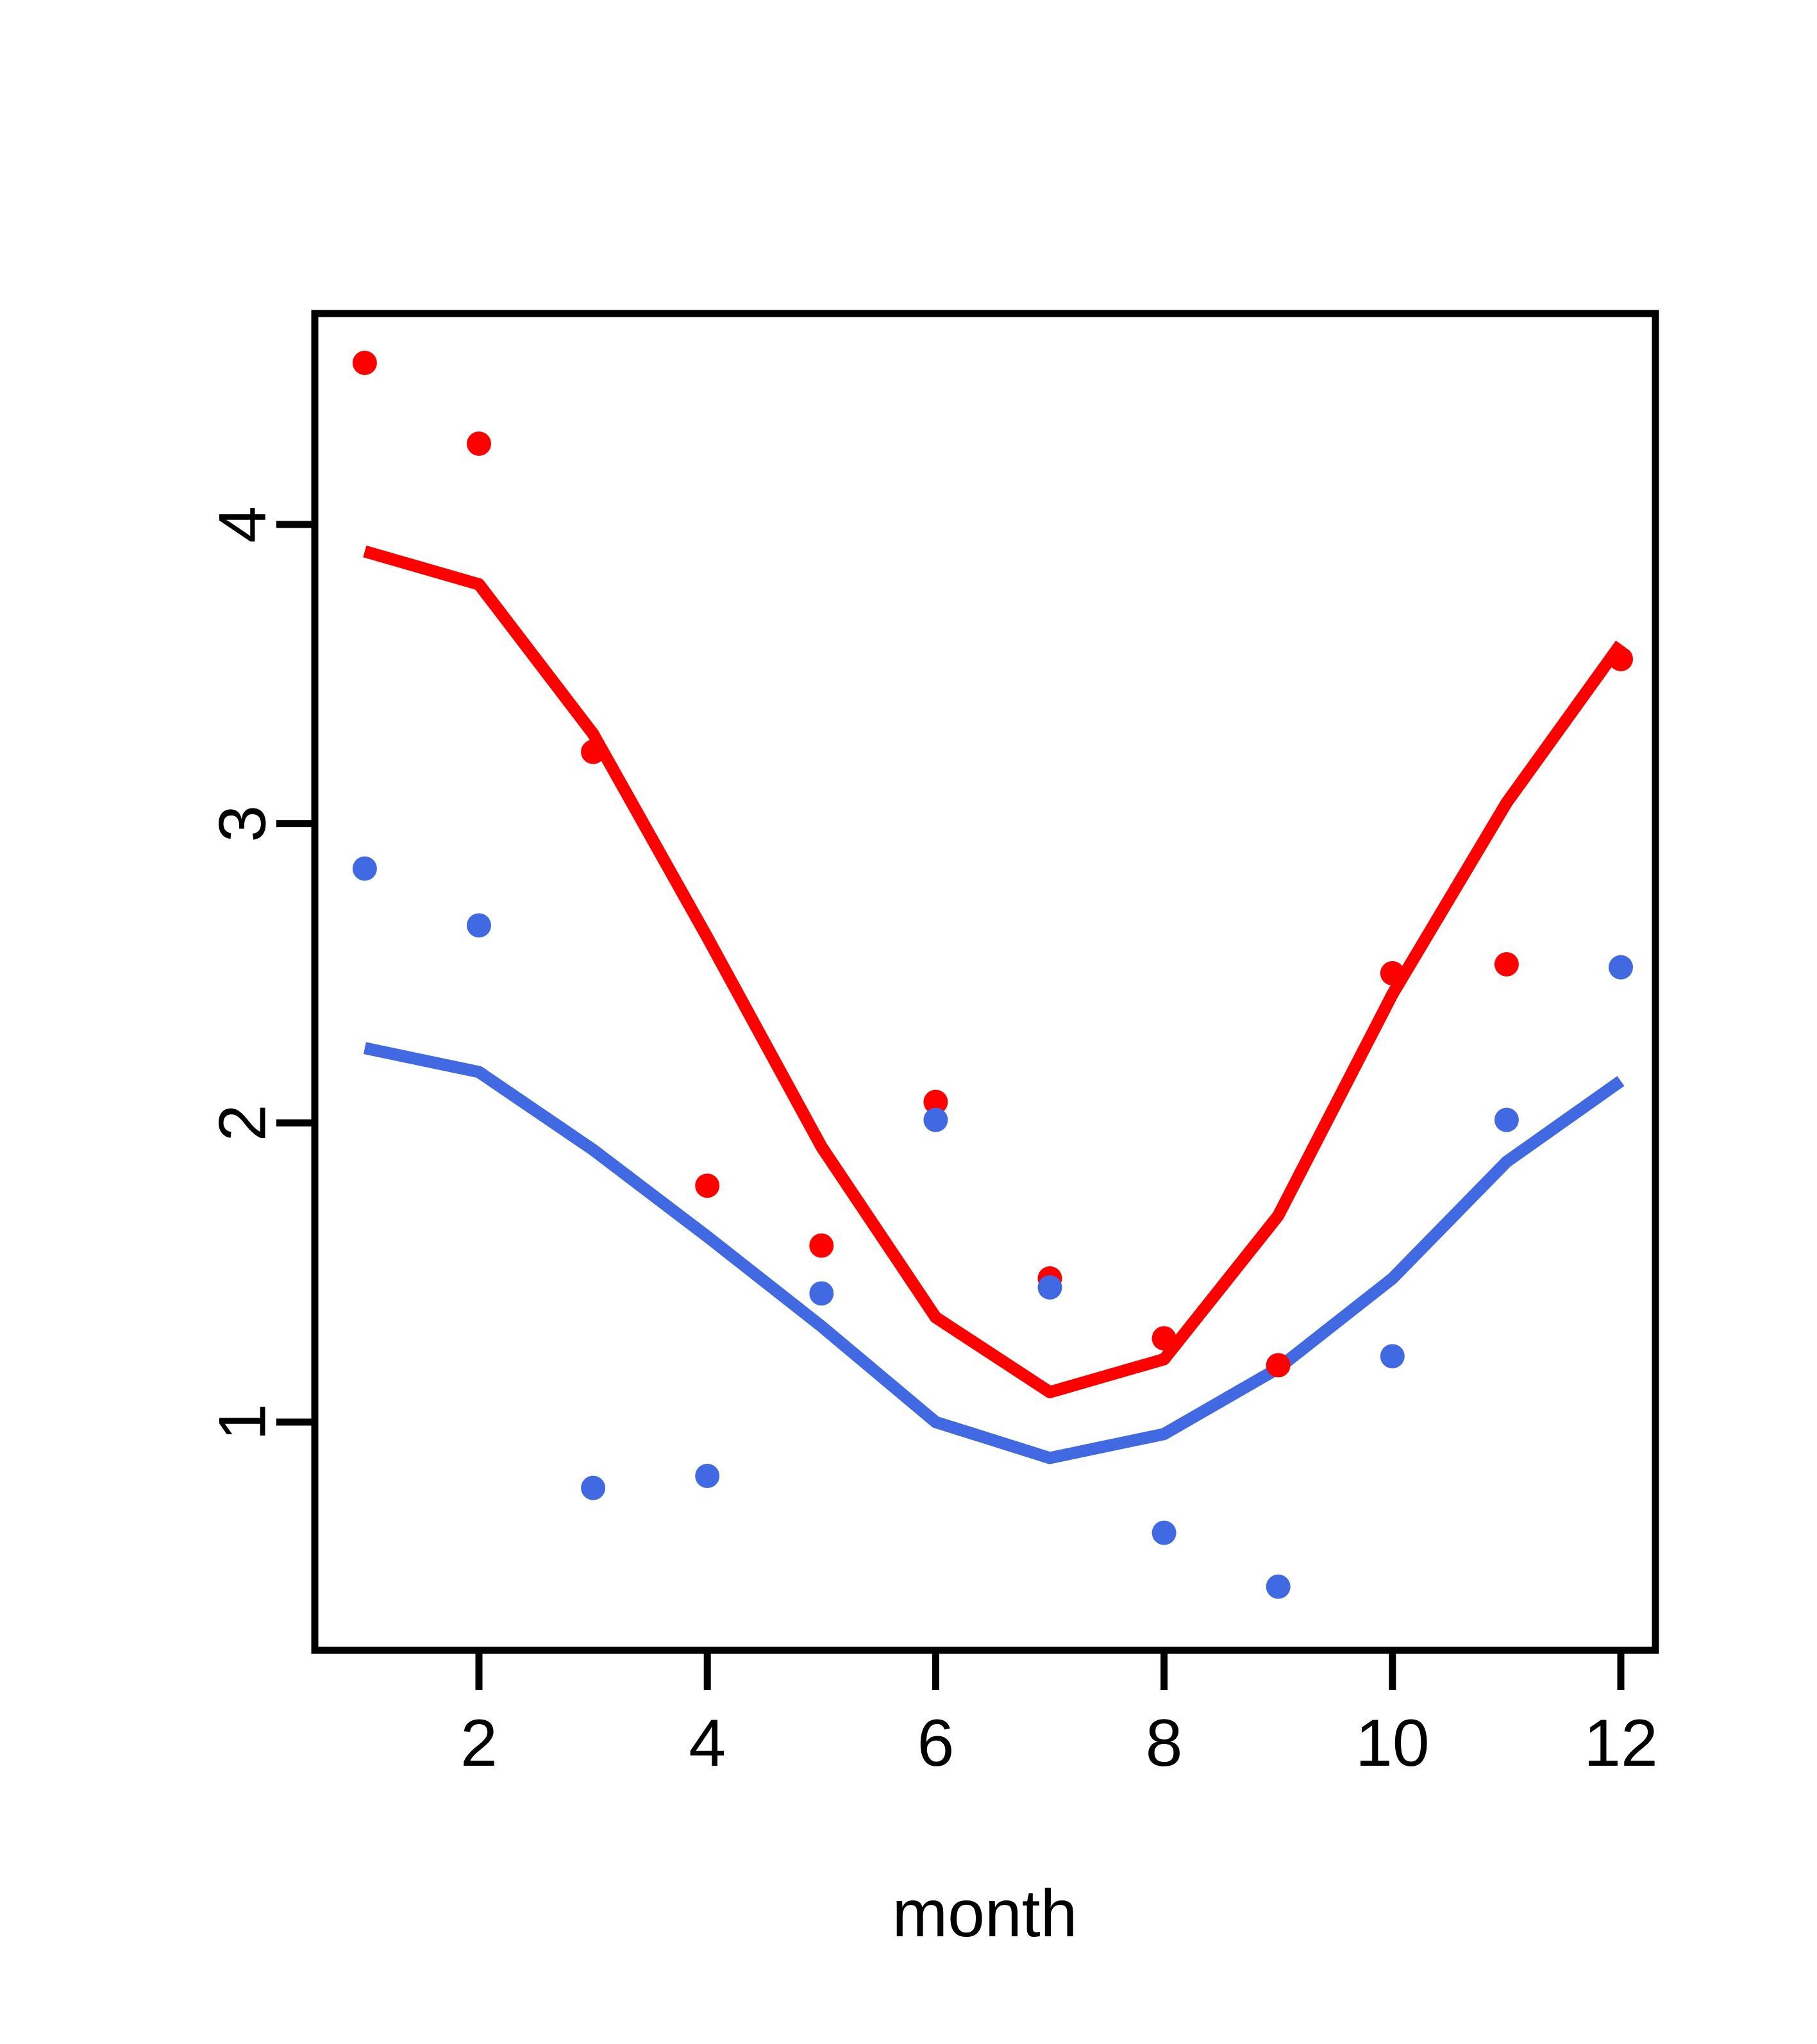 The height and width of the screenshot is (2044, 1817). I want to click on y-axis-ticks, so click(296, 973).